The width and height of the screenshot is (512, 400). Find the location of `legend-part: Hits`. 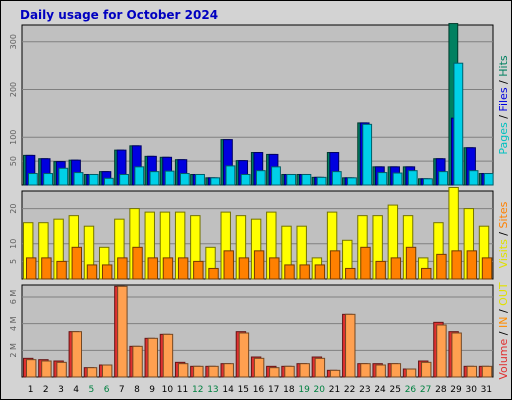

legend-part: Hits is located at coordinates (503, 66).